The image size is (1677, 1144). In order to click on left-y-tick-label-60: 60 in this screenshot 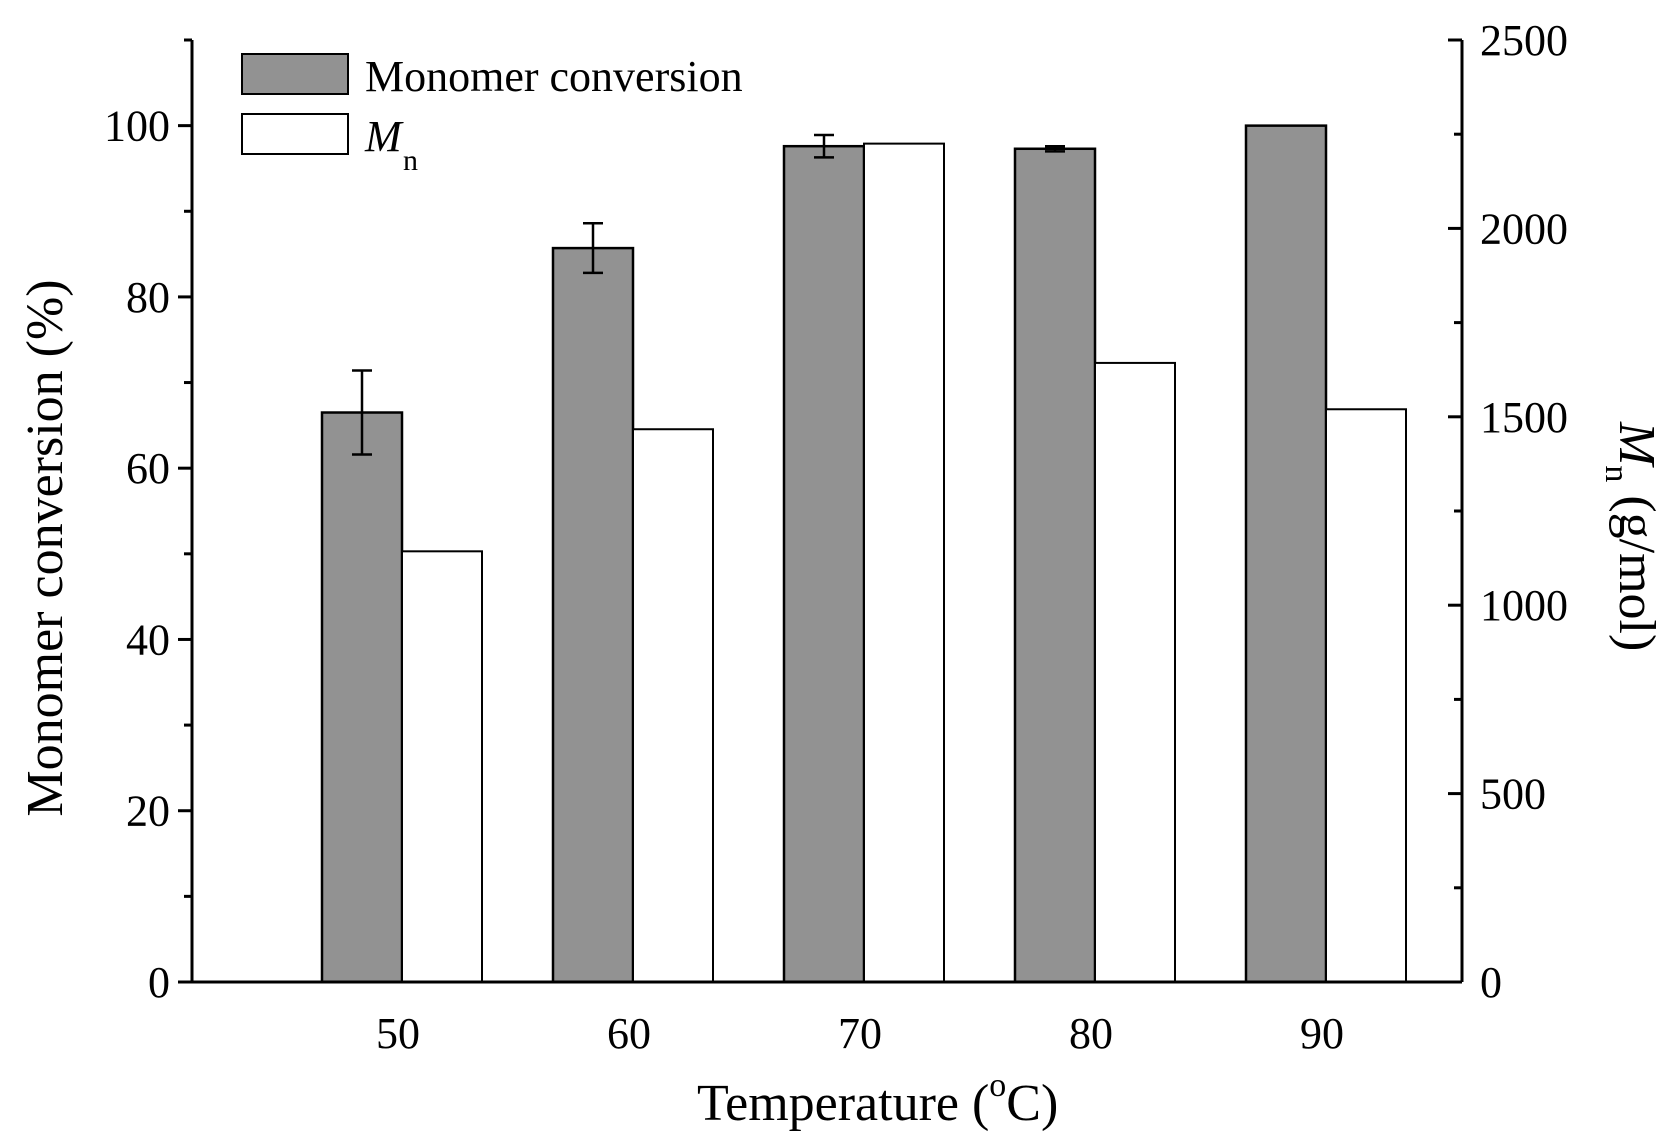, I will do `click(148, 468)`.